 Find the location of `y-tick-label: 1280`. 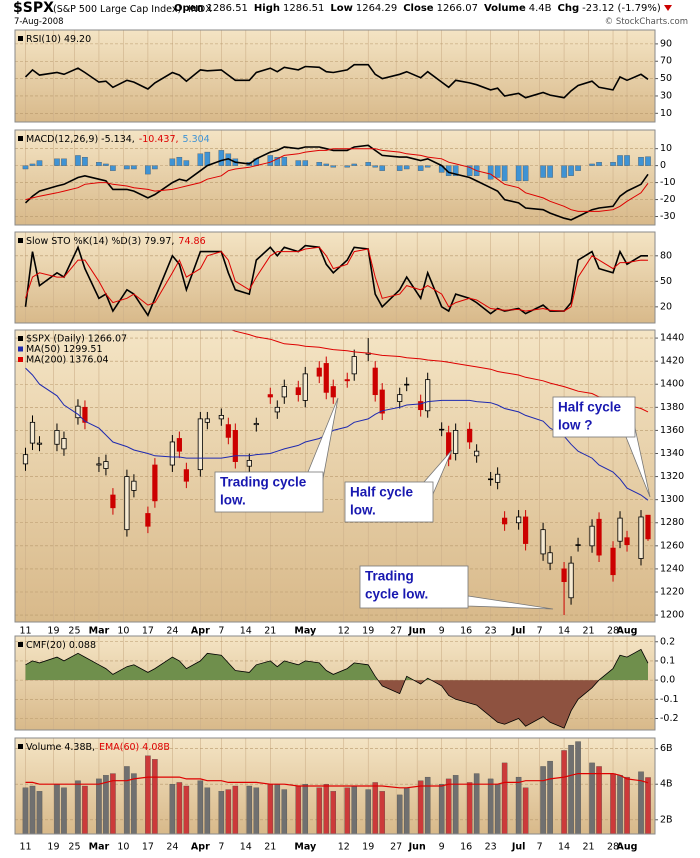

y-tick-label: 1280 is located at coordinates (672, 522).